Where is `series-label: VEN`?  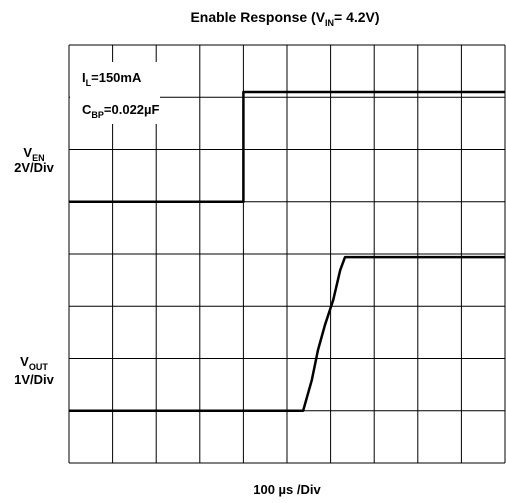 series-label: VEN is located at coordinates (33, 154).